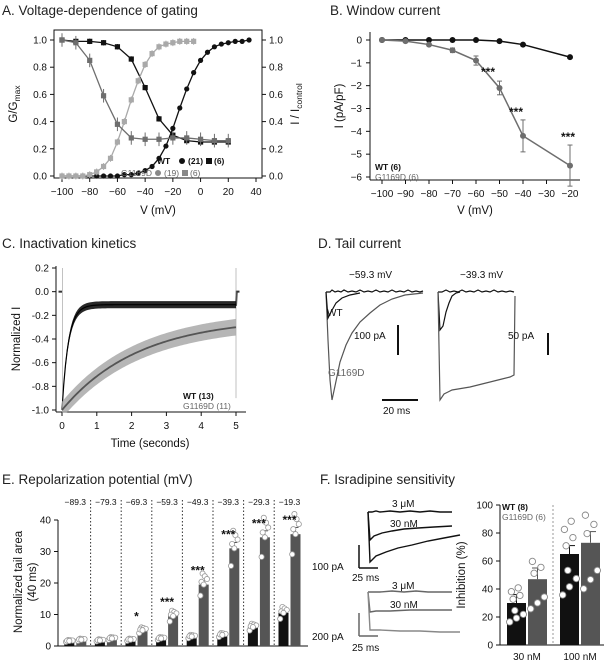 Image resolution: width=608 pixels, height=661 pixels. What do you see at coordinates (476, 346) in the screenshot?
I see `trace-mut-v2` at bounding box center [476, 346].